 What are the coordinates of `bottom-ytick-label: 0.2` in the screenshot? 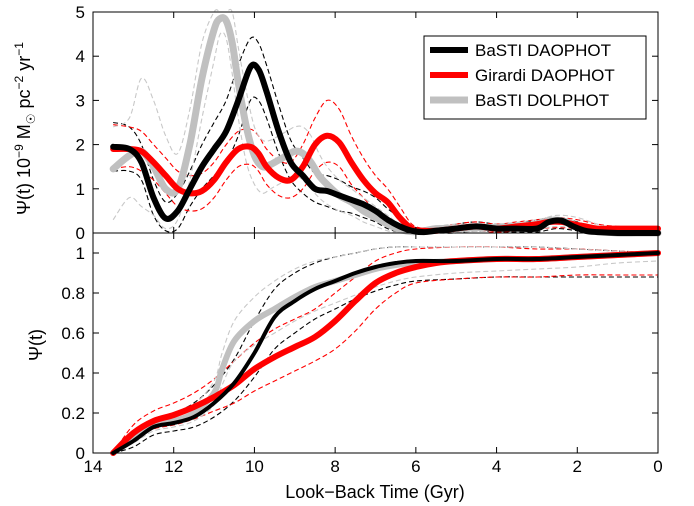 It's located at (73, 413).